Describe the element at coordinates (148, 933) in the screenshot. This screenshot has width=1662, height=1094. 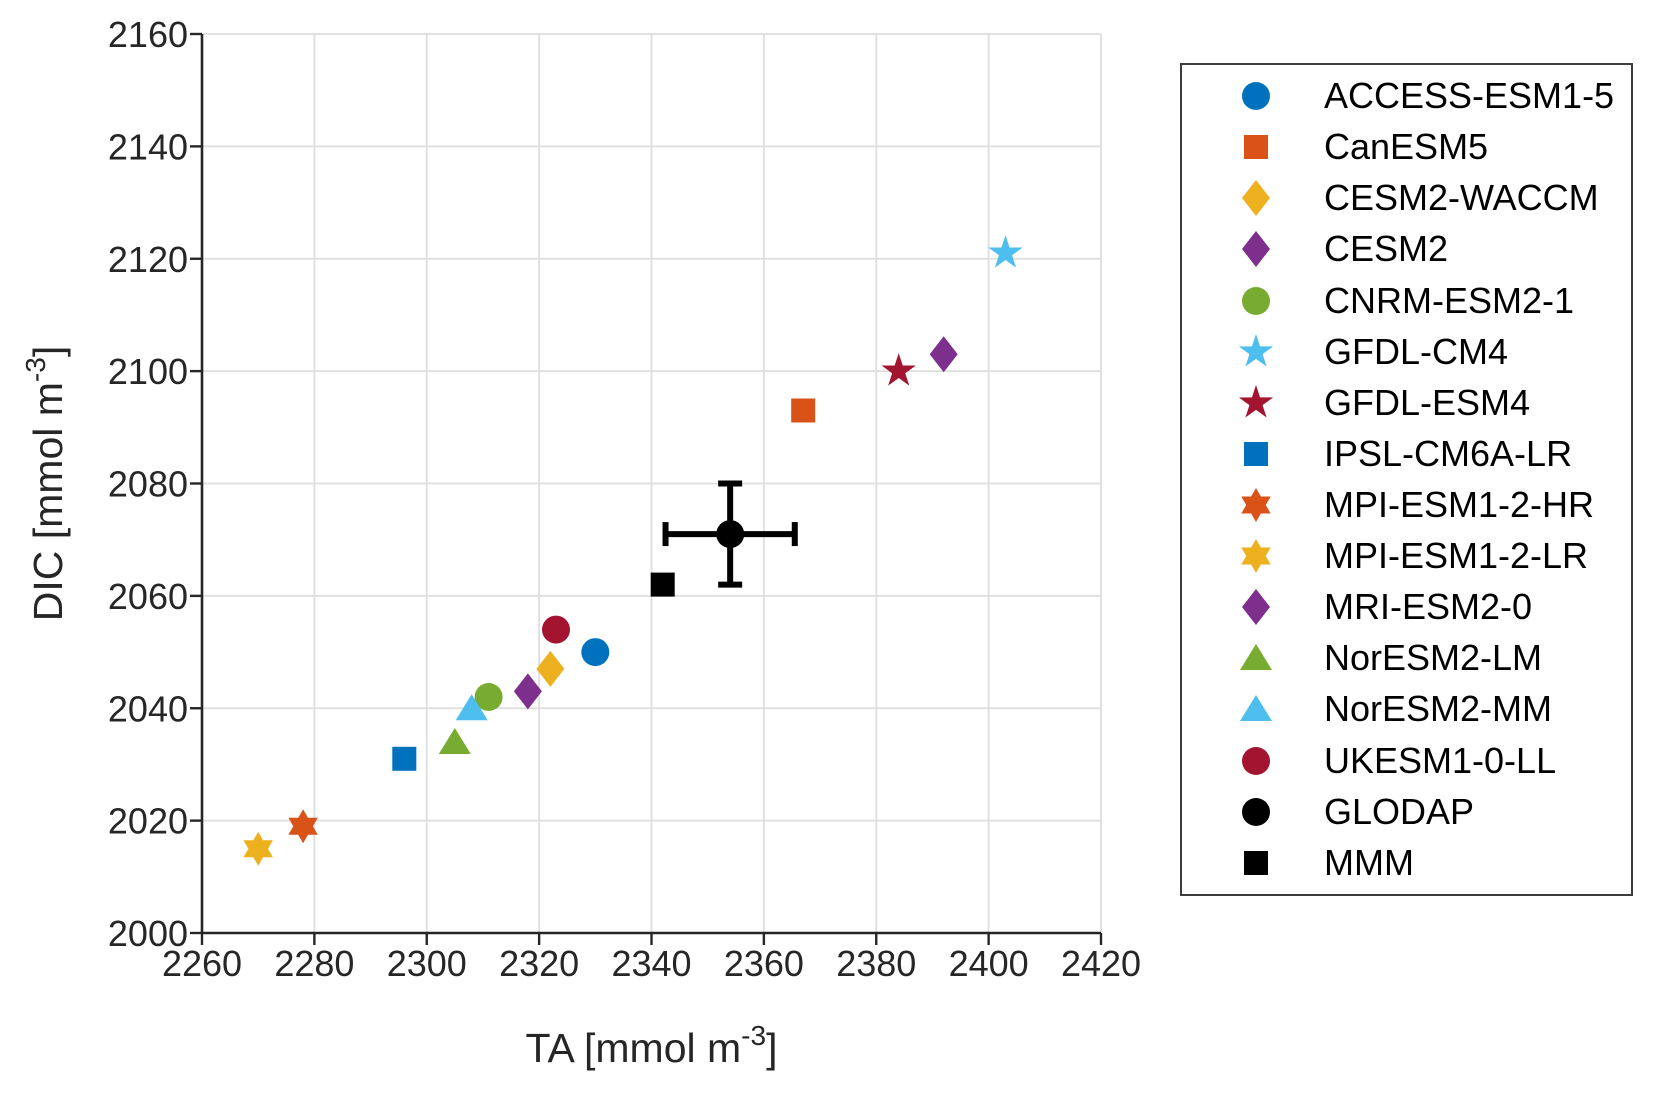
I see `y-tick-label: 2000` at that location.